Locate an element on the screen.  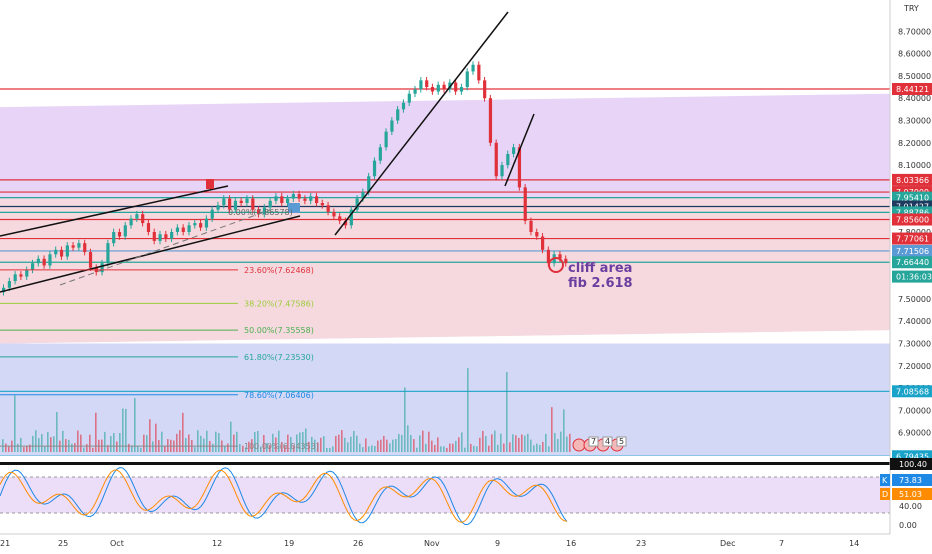
channel-bottom-line is located at coordinates (150, 254).